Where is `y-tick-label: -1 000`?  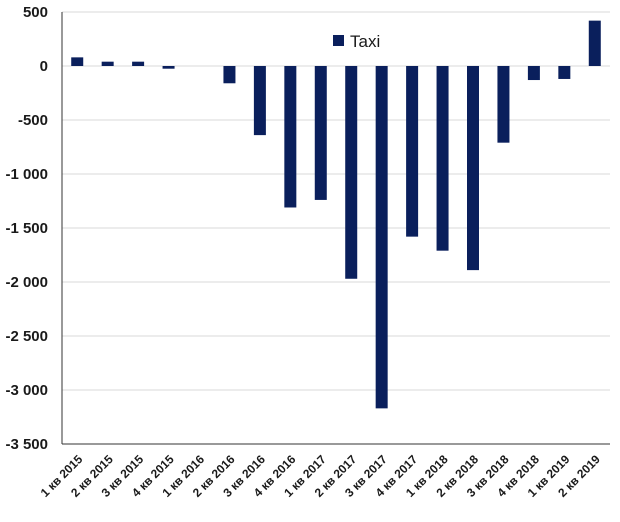
y-tick-label: -1 000 is located at coordinates (26, 174).